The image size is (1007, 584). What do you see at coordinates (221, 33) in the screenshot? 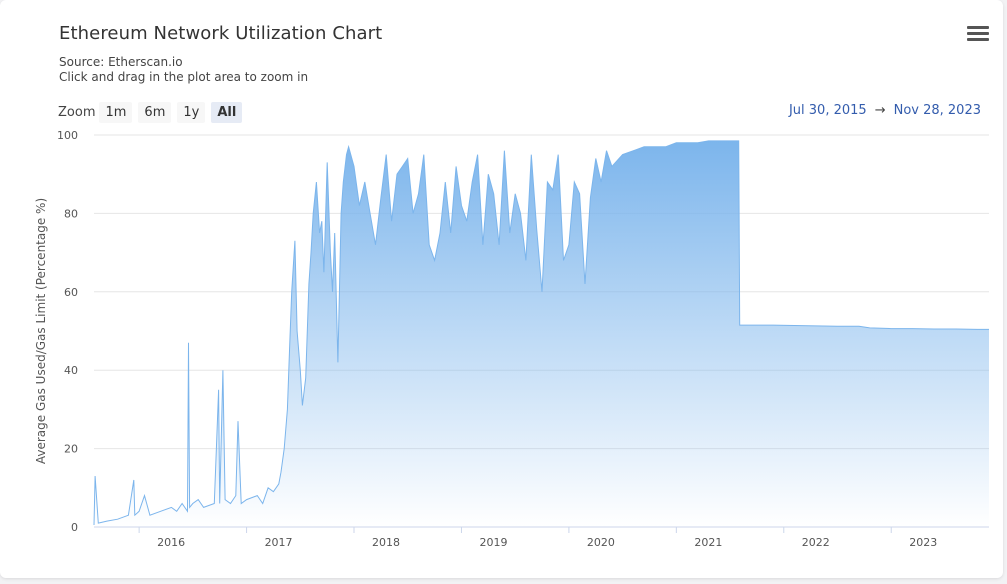
I see `chart-title: Ethereum Network Utilization Chart` at bounding box center [221, 33].